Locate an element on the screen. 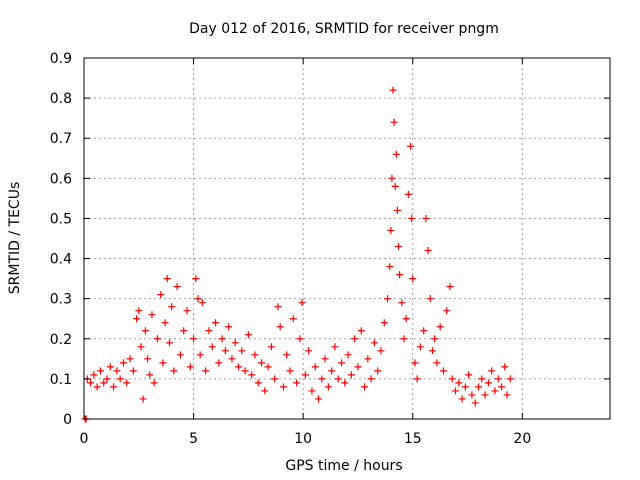  y-tick-label: 0.6 is located at coordinates (61, 179).